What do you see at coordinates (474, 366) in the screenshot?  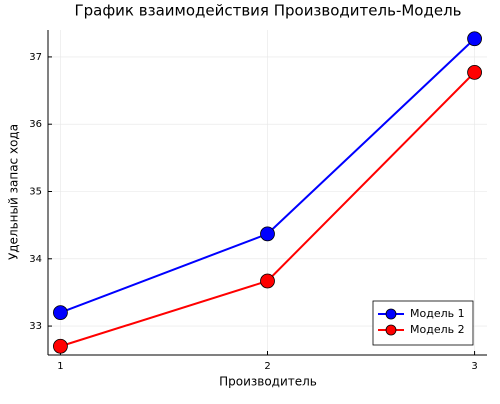 I see `x-tick-label: 3` at bounding box center [474, 366].